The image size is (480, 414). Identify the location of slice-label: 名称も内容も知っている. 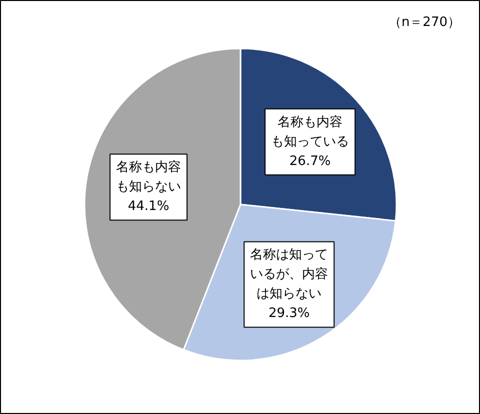
(310, 132).